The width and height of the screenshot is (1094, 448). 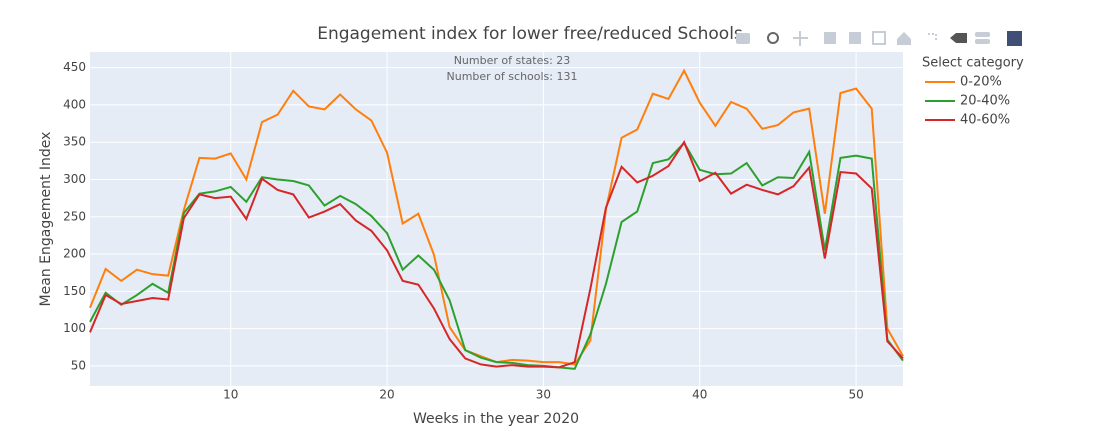 I want to click on y-tick-label: 450, so click(x=74, y=67).